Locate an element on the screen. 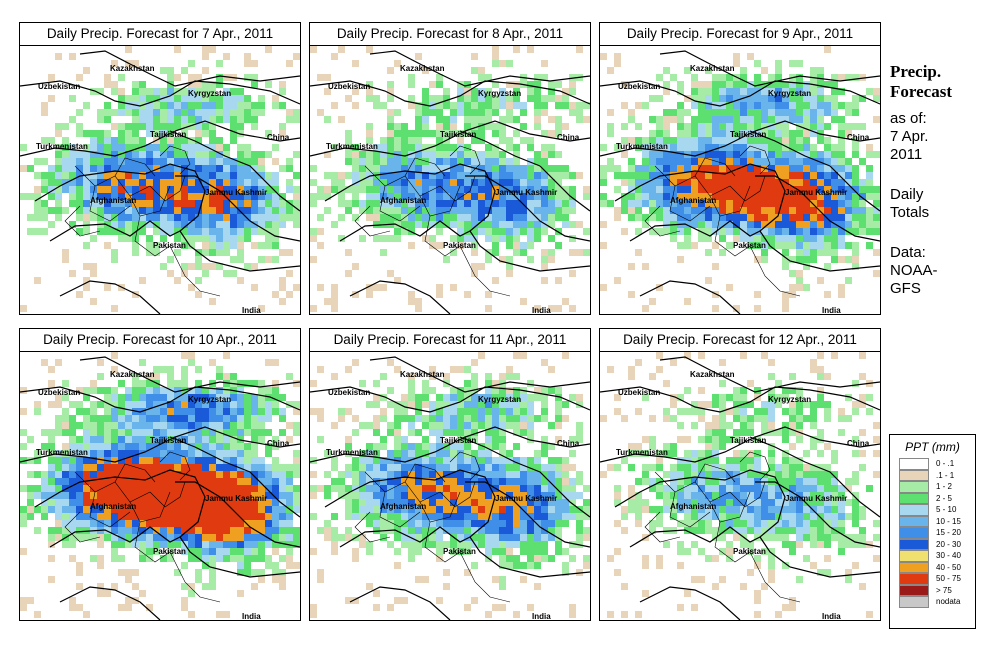 This screenshot has height=649, width=983. legend-label: 0 - .1 is located at coordinates (945, 463).